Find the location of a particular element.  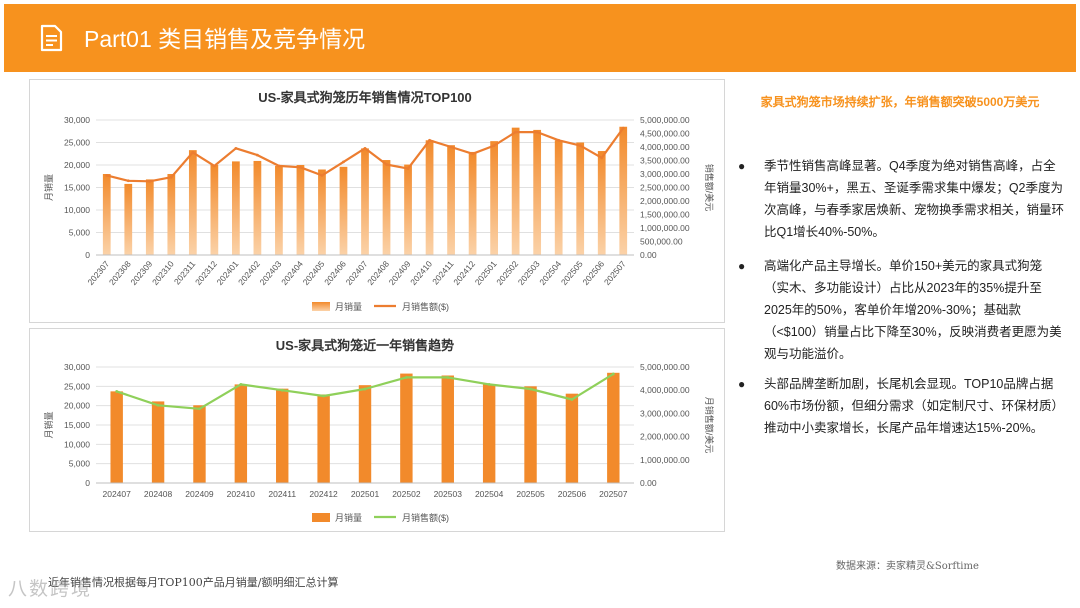

y-right-tick-label: 4,500,000.00 is located at coordinates (665, 134).